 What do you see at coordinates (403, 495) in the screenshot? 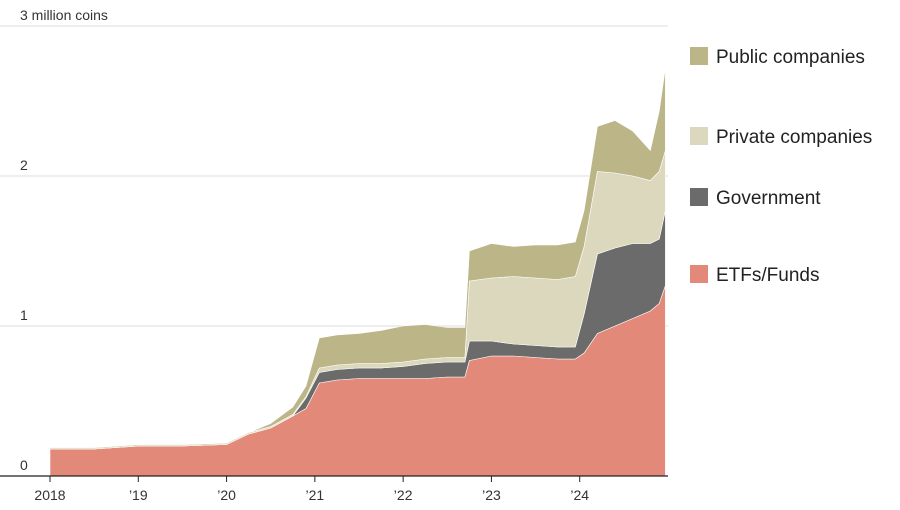
I see `xtick-label-2022: ’22` at bounding box center [403, 495].